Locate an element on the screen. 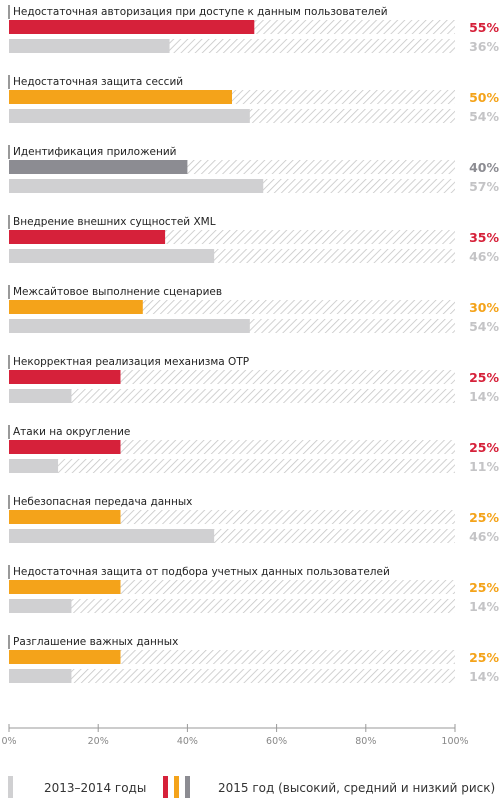 The height and width of the screenshot is (800, 501). category-label: Внедрение внешних сущностей XML is located at coordinates (114, 222).